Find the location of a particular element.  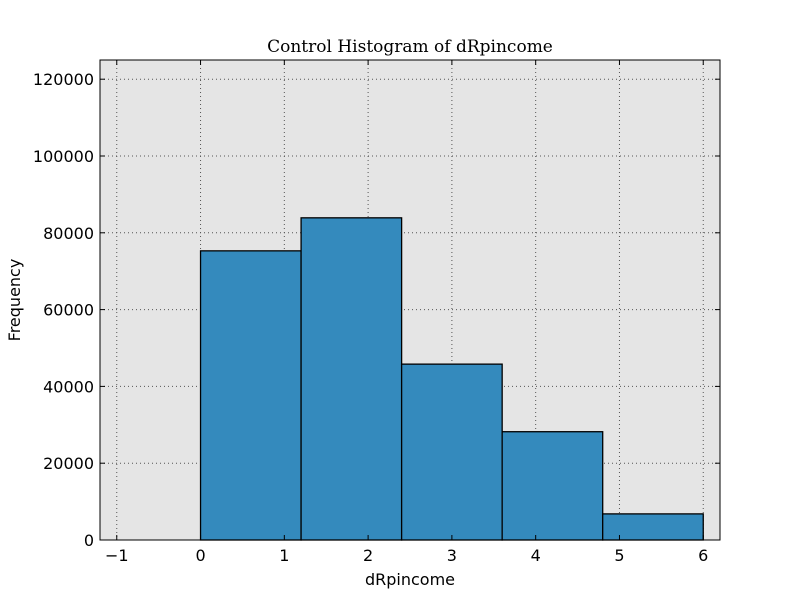

x-tick-label: 6 is located at coordinates (703, 555).